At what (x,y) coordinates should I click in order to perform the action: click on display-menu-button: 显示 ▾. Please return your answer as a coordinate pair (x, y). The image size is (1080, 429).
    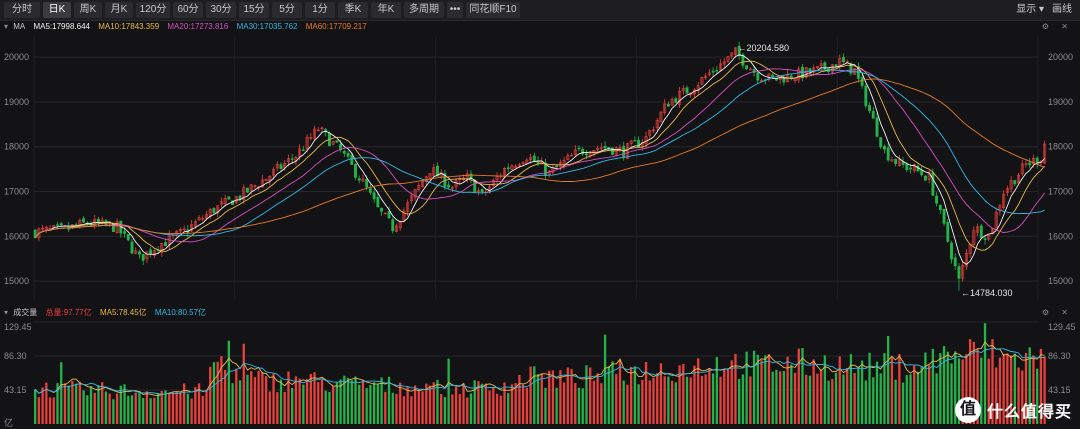
    Looking at the image, I should click on (1030, 10).